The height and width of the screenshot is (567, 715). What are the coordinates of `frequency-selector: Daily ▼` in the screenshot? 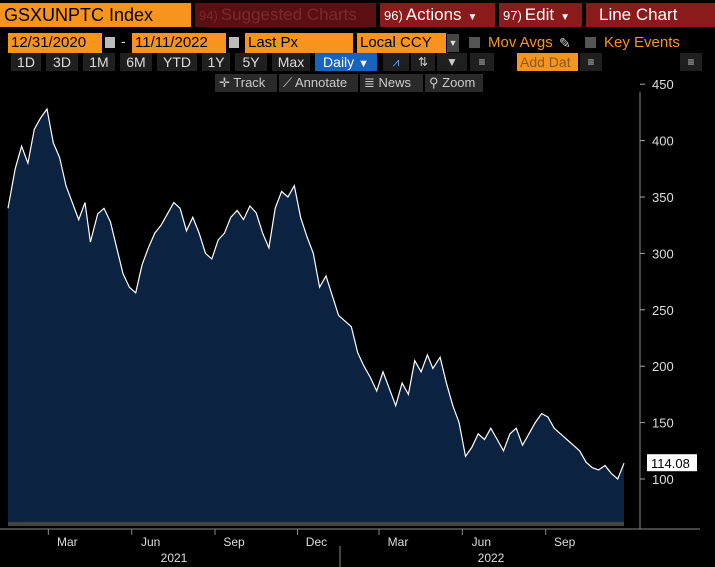 It's located at (346, 62).